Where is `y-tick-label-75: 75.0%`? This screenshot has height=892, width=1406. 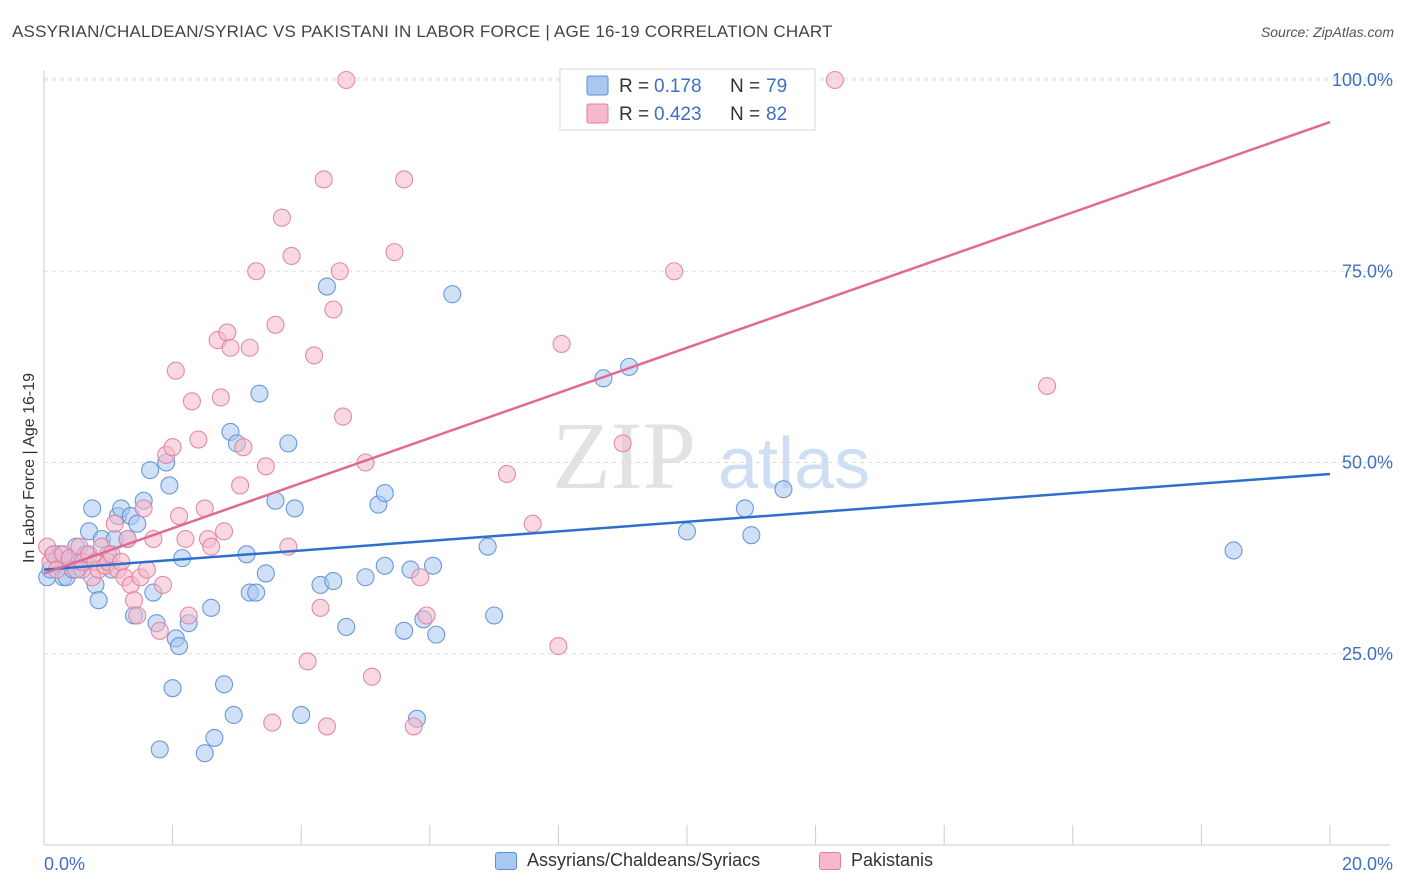
y-tick-label-75: 75.0% is located at coordinates (1367, 271).